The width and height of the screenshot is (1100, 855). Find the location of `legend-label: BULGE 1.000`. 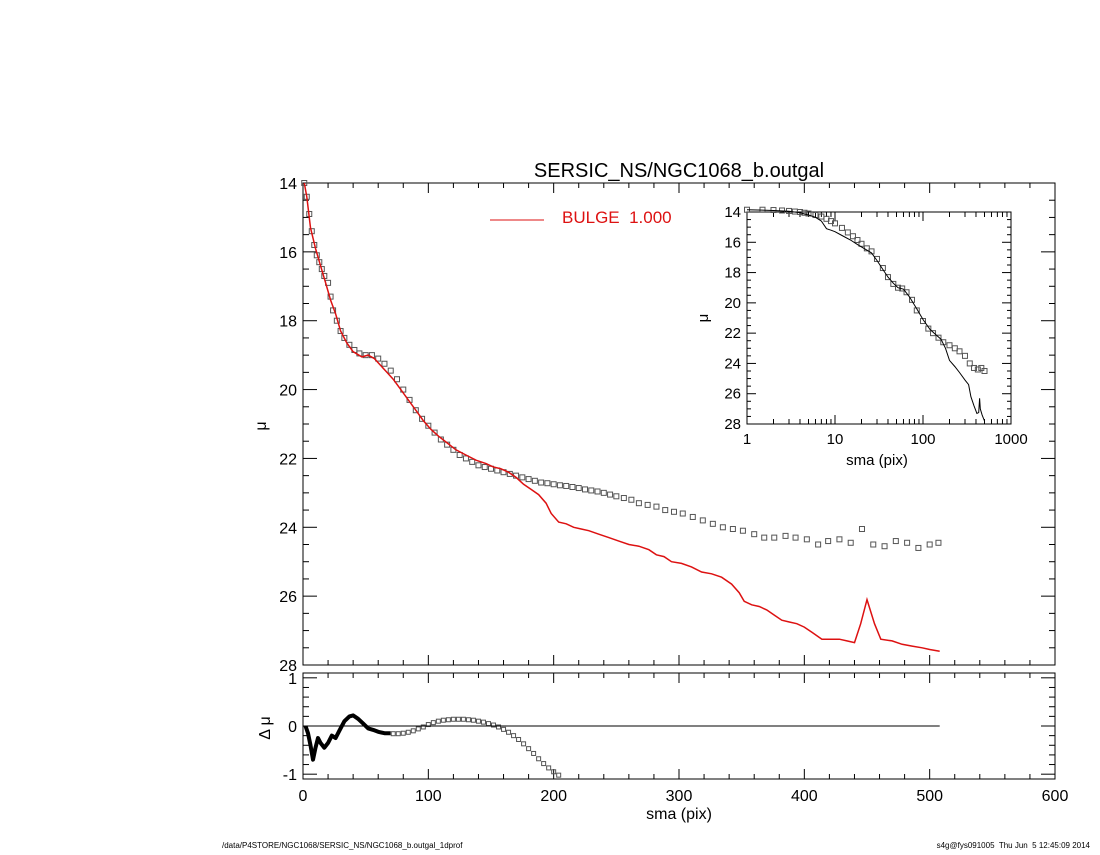

legend-label: BULGE 1.000 is located at coordinates (617, 217).